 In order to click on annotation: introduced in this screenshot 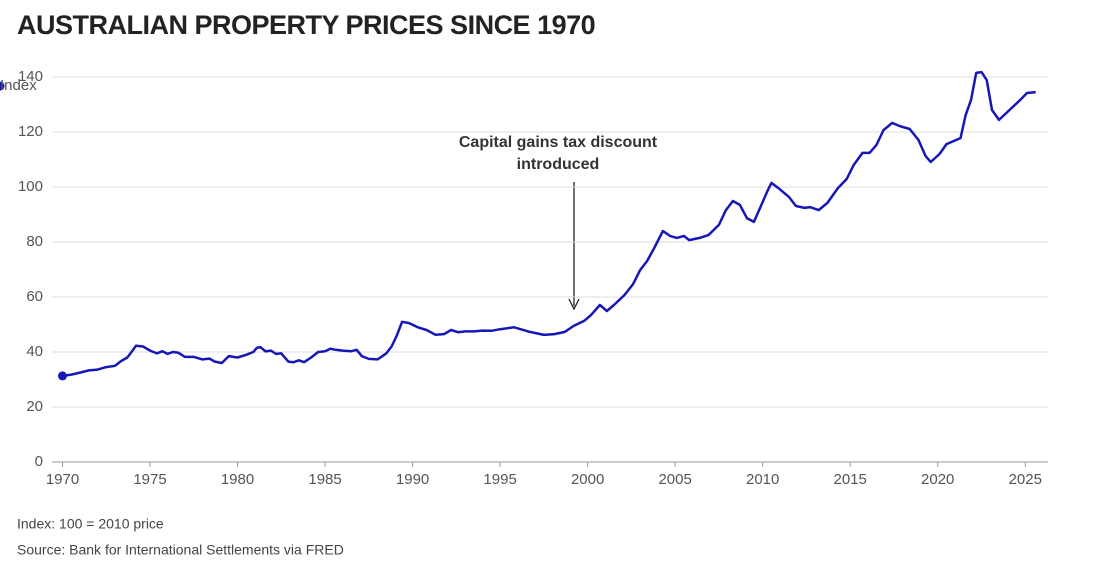, I will do `click(558, 164)`.